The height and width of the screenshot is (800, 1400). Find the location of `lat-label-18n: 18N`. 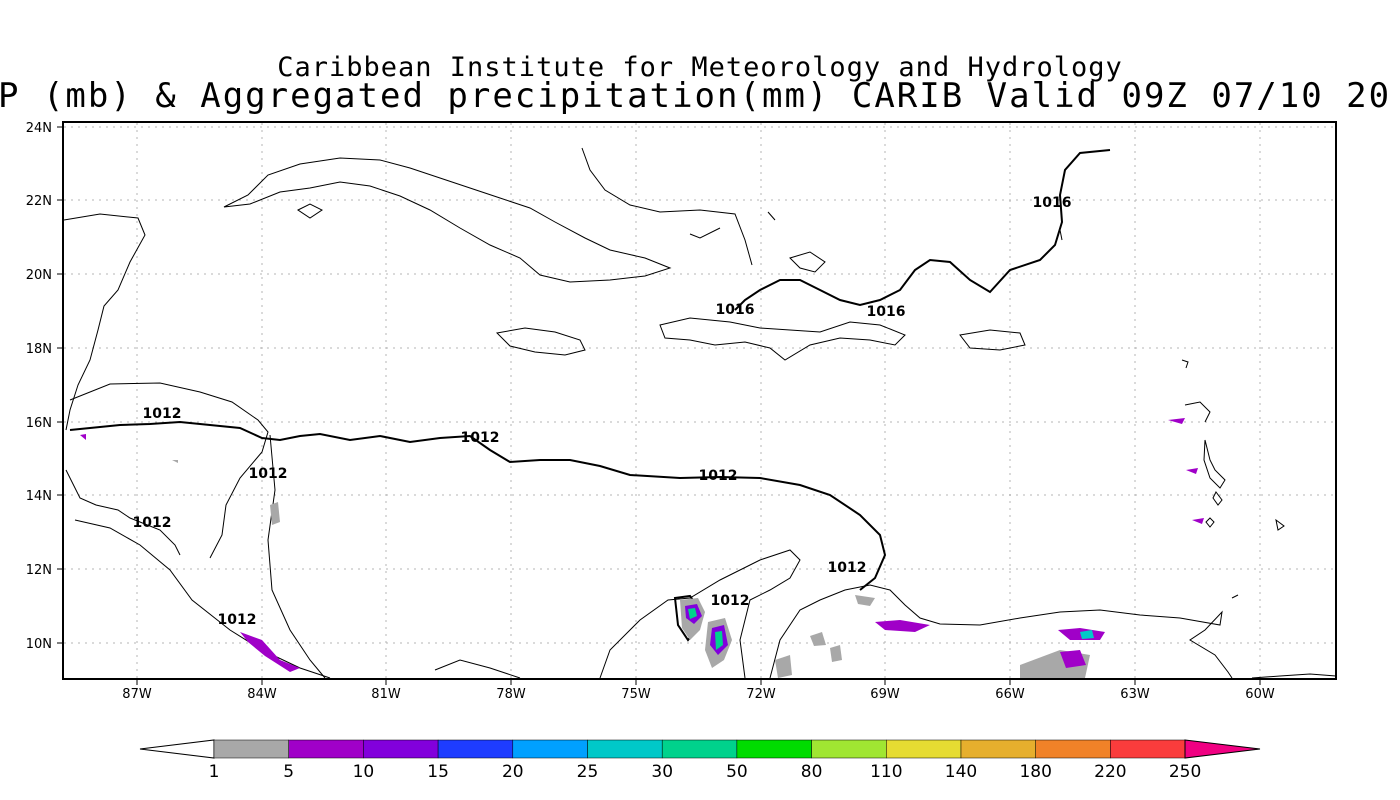

lat-label-18n: 18N is located at coordinates (39, 349).